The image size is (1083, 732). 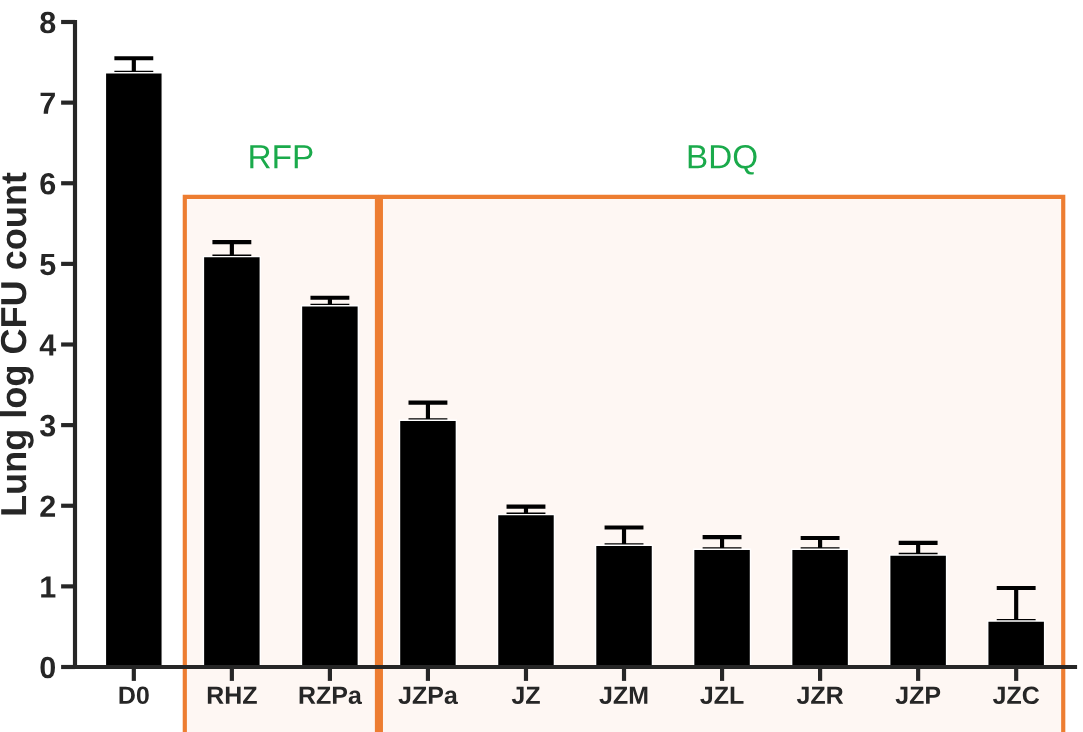 I want to click on y-tick-label: 0, so click(x=47, y=667).